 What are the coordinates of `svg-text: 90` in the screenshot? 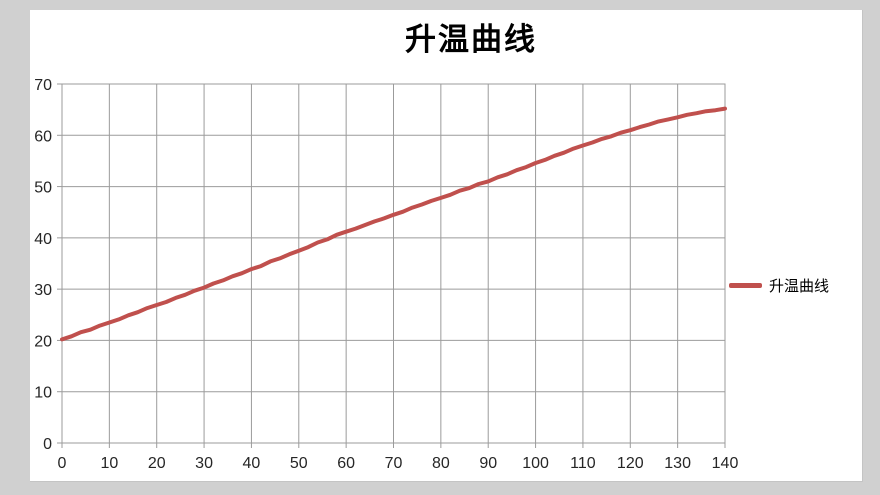 It's located at (488, 463).